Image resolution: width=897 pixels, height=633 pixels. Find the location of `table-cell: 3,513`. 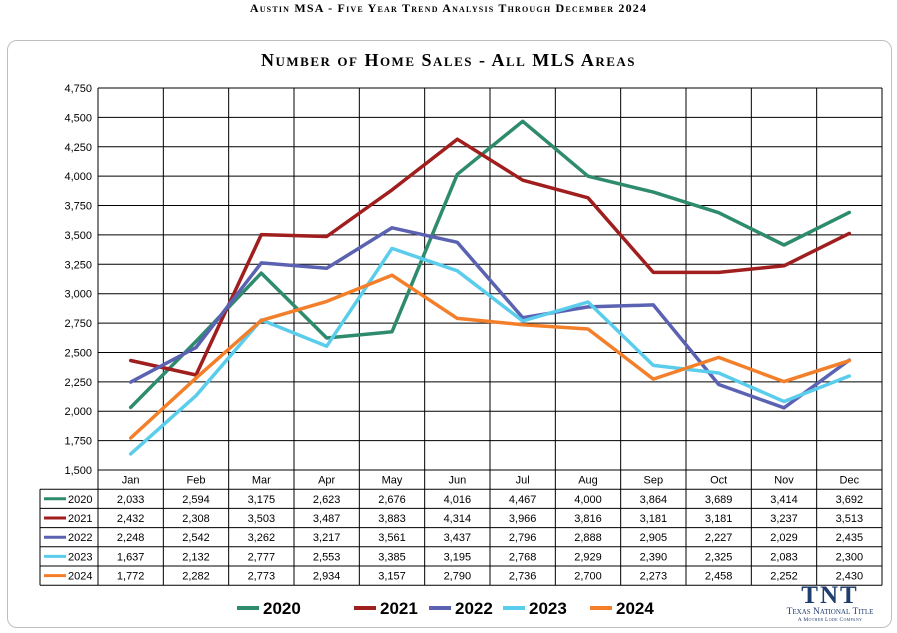

table-cell: 3,513 is located at coordinates (850, 519).